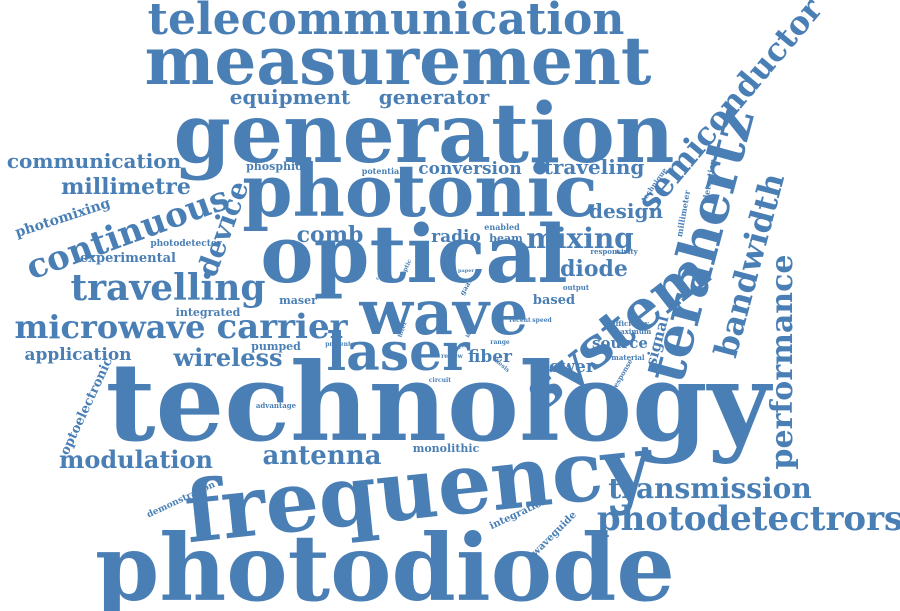 The image size is (900, 611). Describe the element at coordinates (520, 320) in the screenshot. I see `word-recent: recent` at that location.